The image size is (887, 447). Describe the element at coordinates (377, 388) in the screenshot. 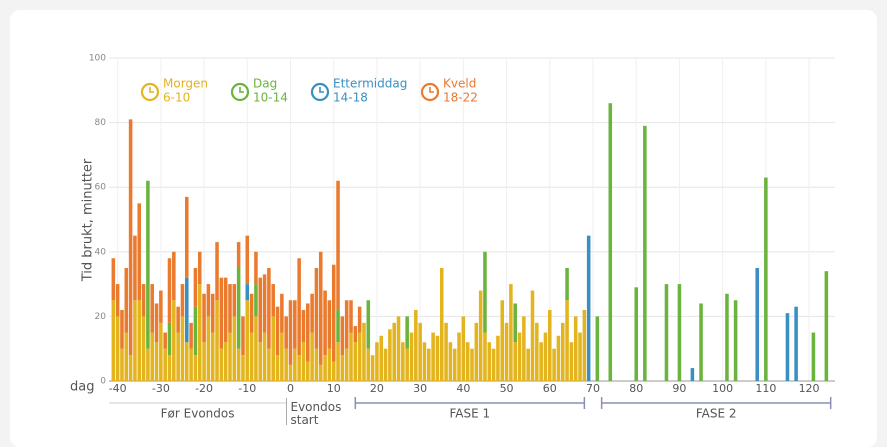

I see `x-tick-label: 20` at that location.